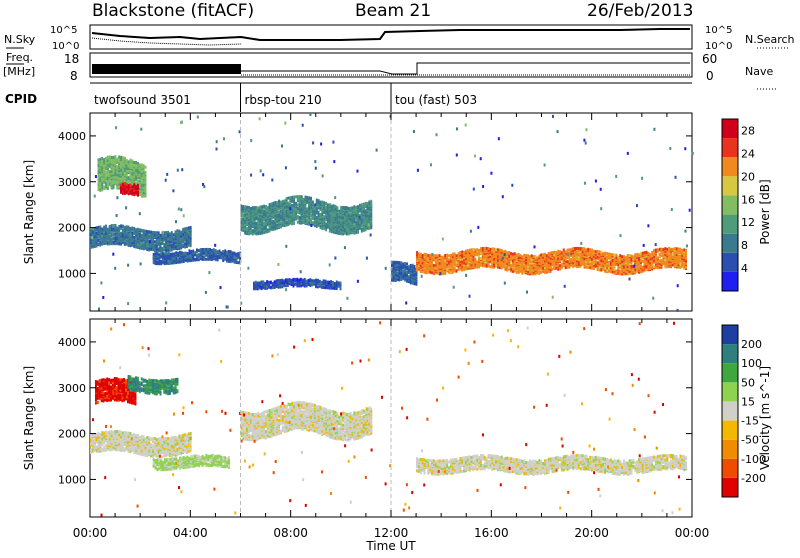 Image resolution: width=800 pixels, height=558 pixels. I want to click on cpid-mode-label: rbsp-tou 210, so click(283, 100).